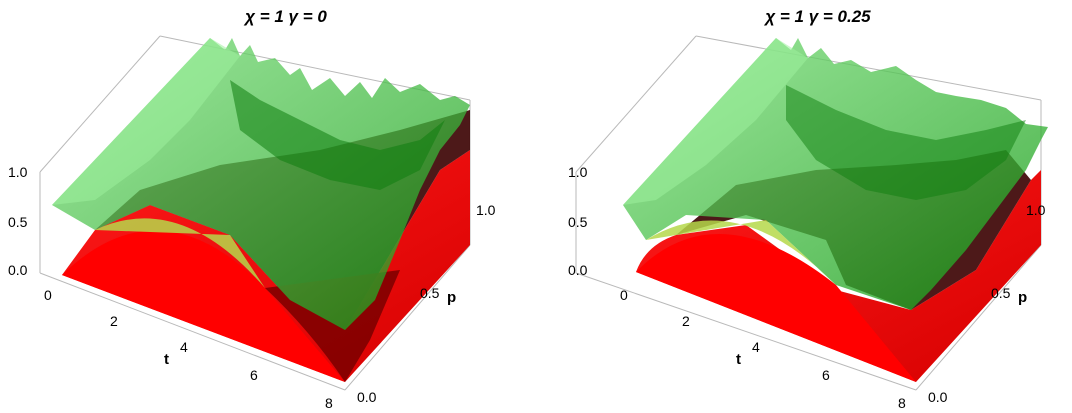  What do you see at coordinates (285, 16) in the screenshot?
I see `chart-title: χ = 1 γ = 0` at bounding box center [285, 16].